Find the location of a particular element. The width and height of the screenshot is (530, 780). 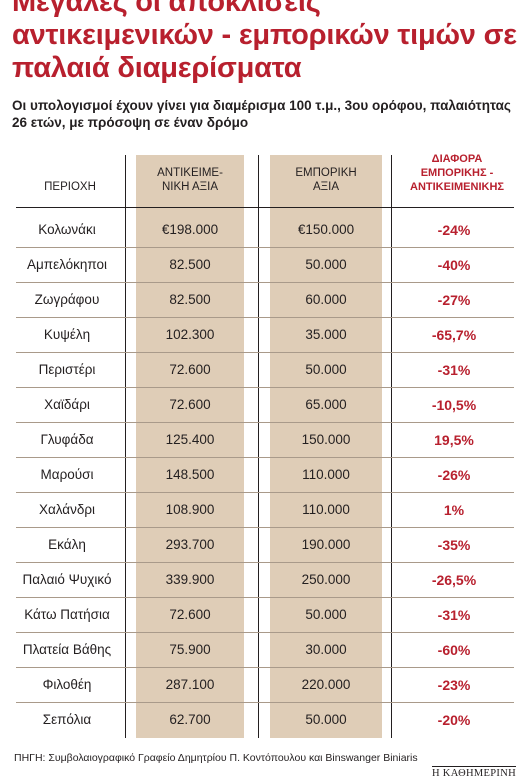

area-cell: Χαλάνδρι is located at coordinates (67, 509).